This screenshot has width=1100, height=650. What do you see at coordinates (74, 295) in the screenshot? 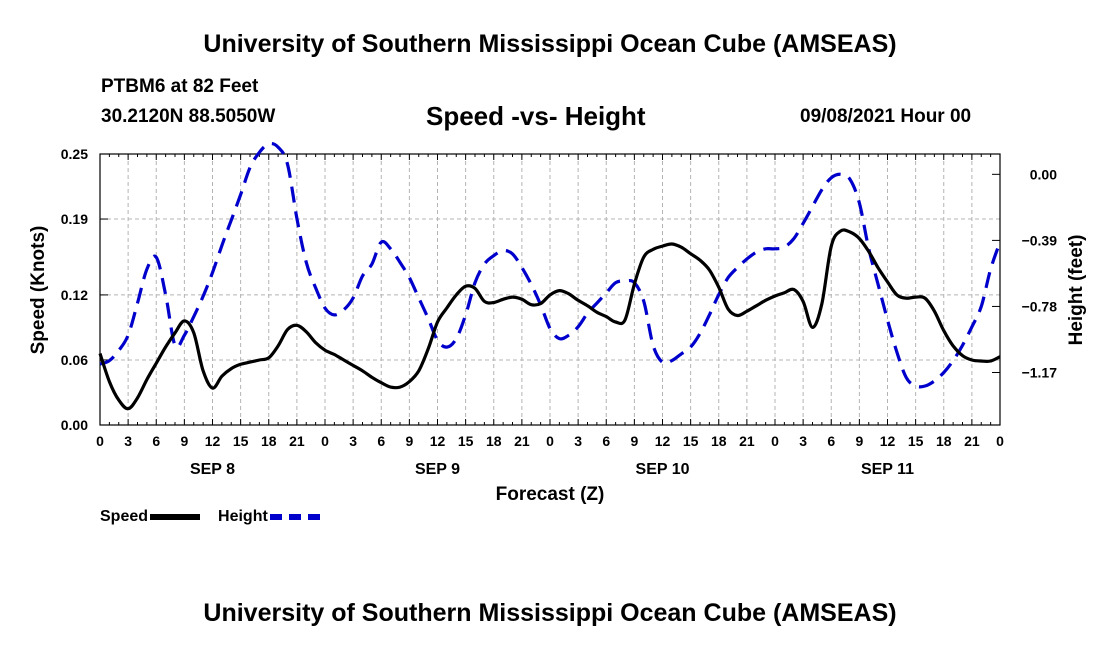
I see `y-left-tick-label: 0.12` at bounding box center [74, 295].